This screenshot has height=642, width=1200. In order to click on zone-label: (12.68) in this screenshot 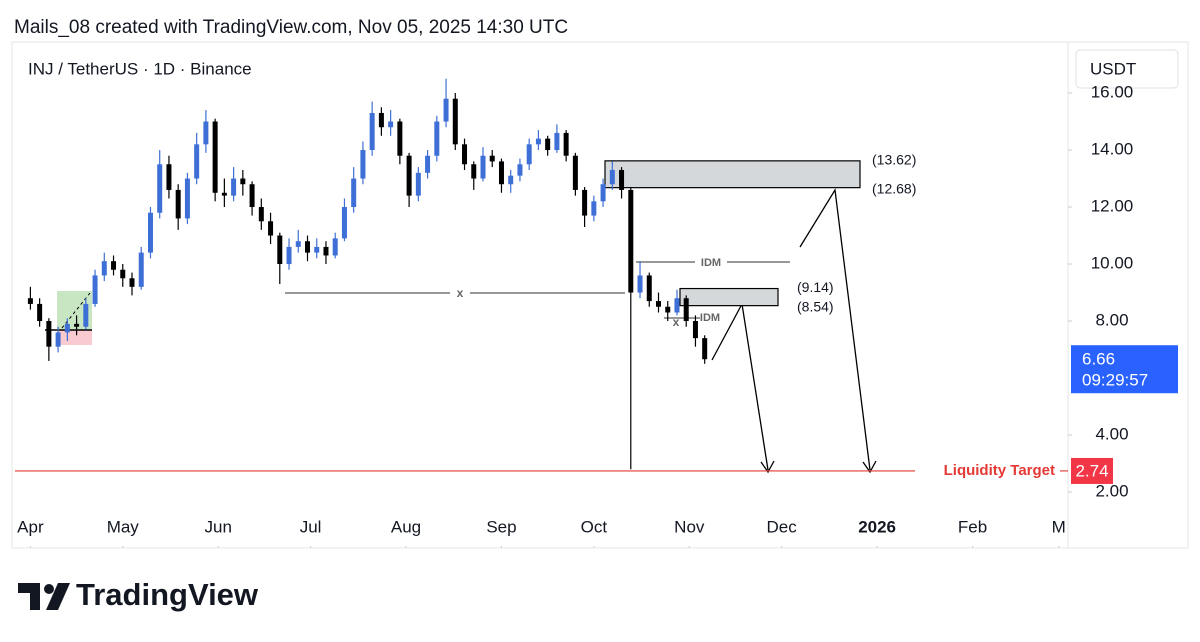, I will do `click(894, 188)`.